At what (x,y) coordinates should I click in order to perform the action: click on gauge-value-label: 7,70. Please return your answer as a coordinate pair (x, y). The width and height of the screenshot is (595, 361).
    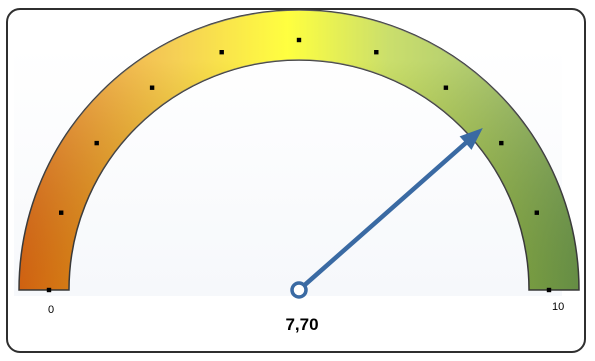
    Looking at the image, I should click on (302, 324).